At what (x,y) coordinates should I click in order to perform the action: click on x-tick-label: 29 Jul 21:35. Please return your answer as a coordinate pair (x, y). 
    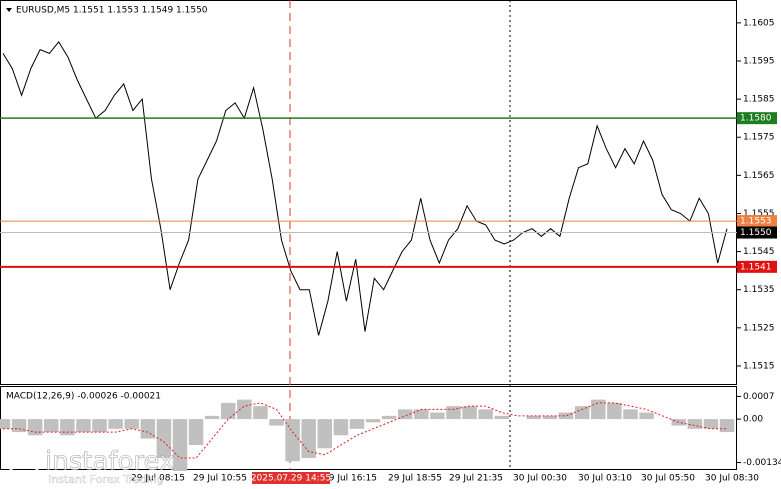
    Looking at the image, I should click on (476, 479).